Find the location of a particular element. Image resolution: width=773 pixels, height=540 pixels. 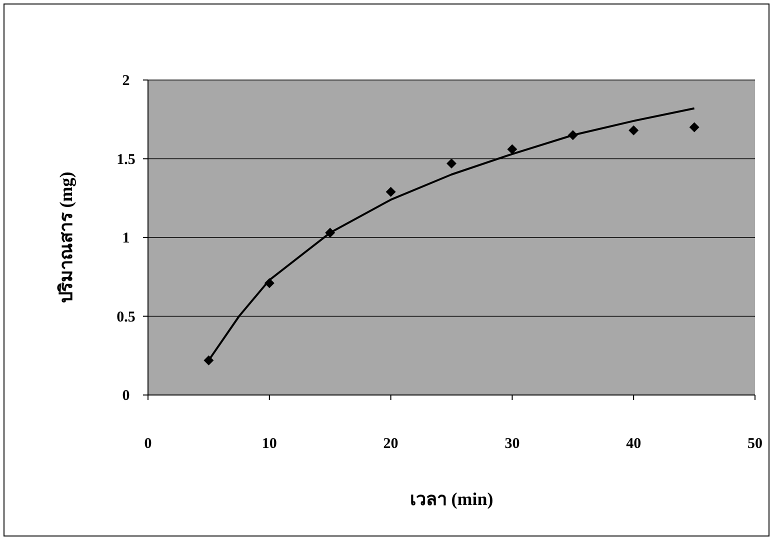

x-tick-label: 0 is located at coordinates (148, 444).